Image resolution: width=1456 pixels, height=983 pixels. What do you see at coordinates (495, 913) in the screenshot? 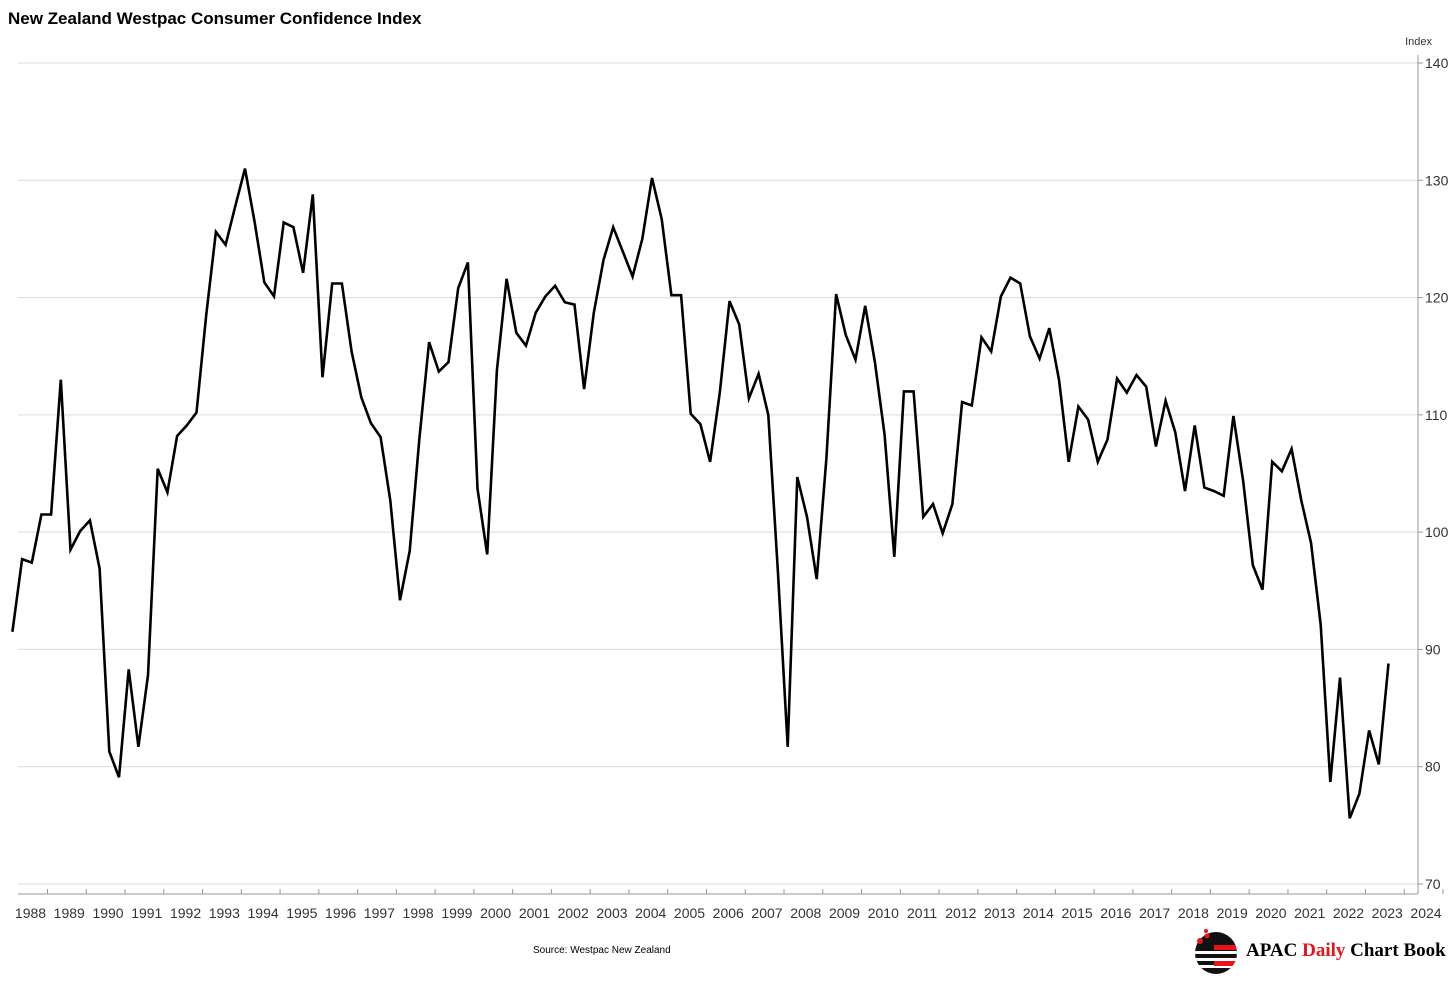
I see `x-tick-label-2000: 2000` at bounding box center [495, 913].